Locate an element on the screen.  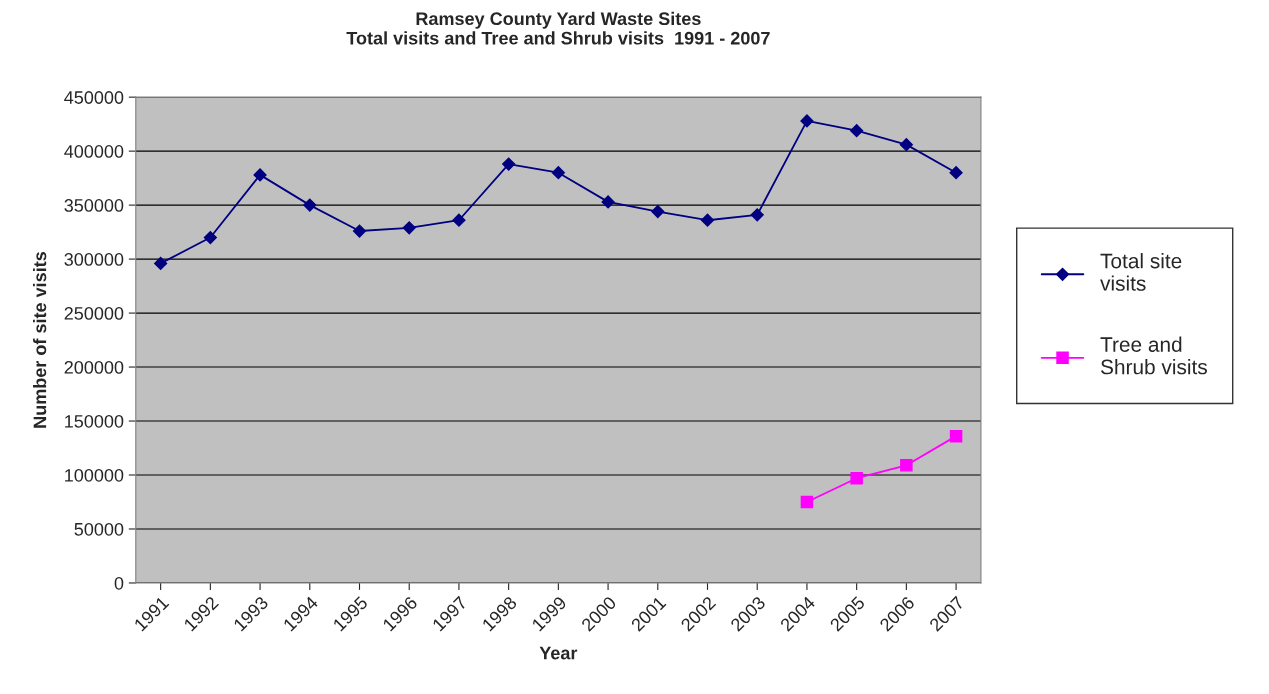
y-tick-label: 0 is located at coordinates (119, 583).